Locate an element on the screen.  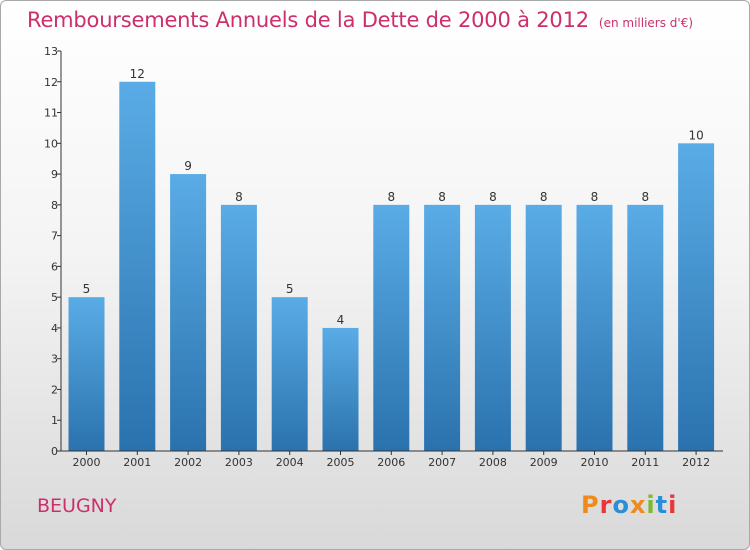
y-tick-label-3: 3 is located at coordinates (54, 359).